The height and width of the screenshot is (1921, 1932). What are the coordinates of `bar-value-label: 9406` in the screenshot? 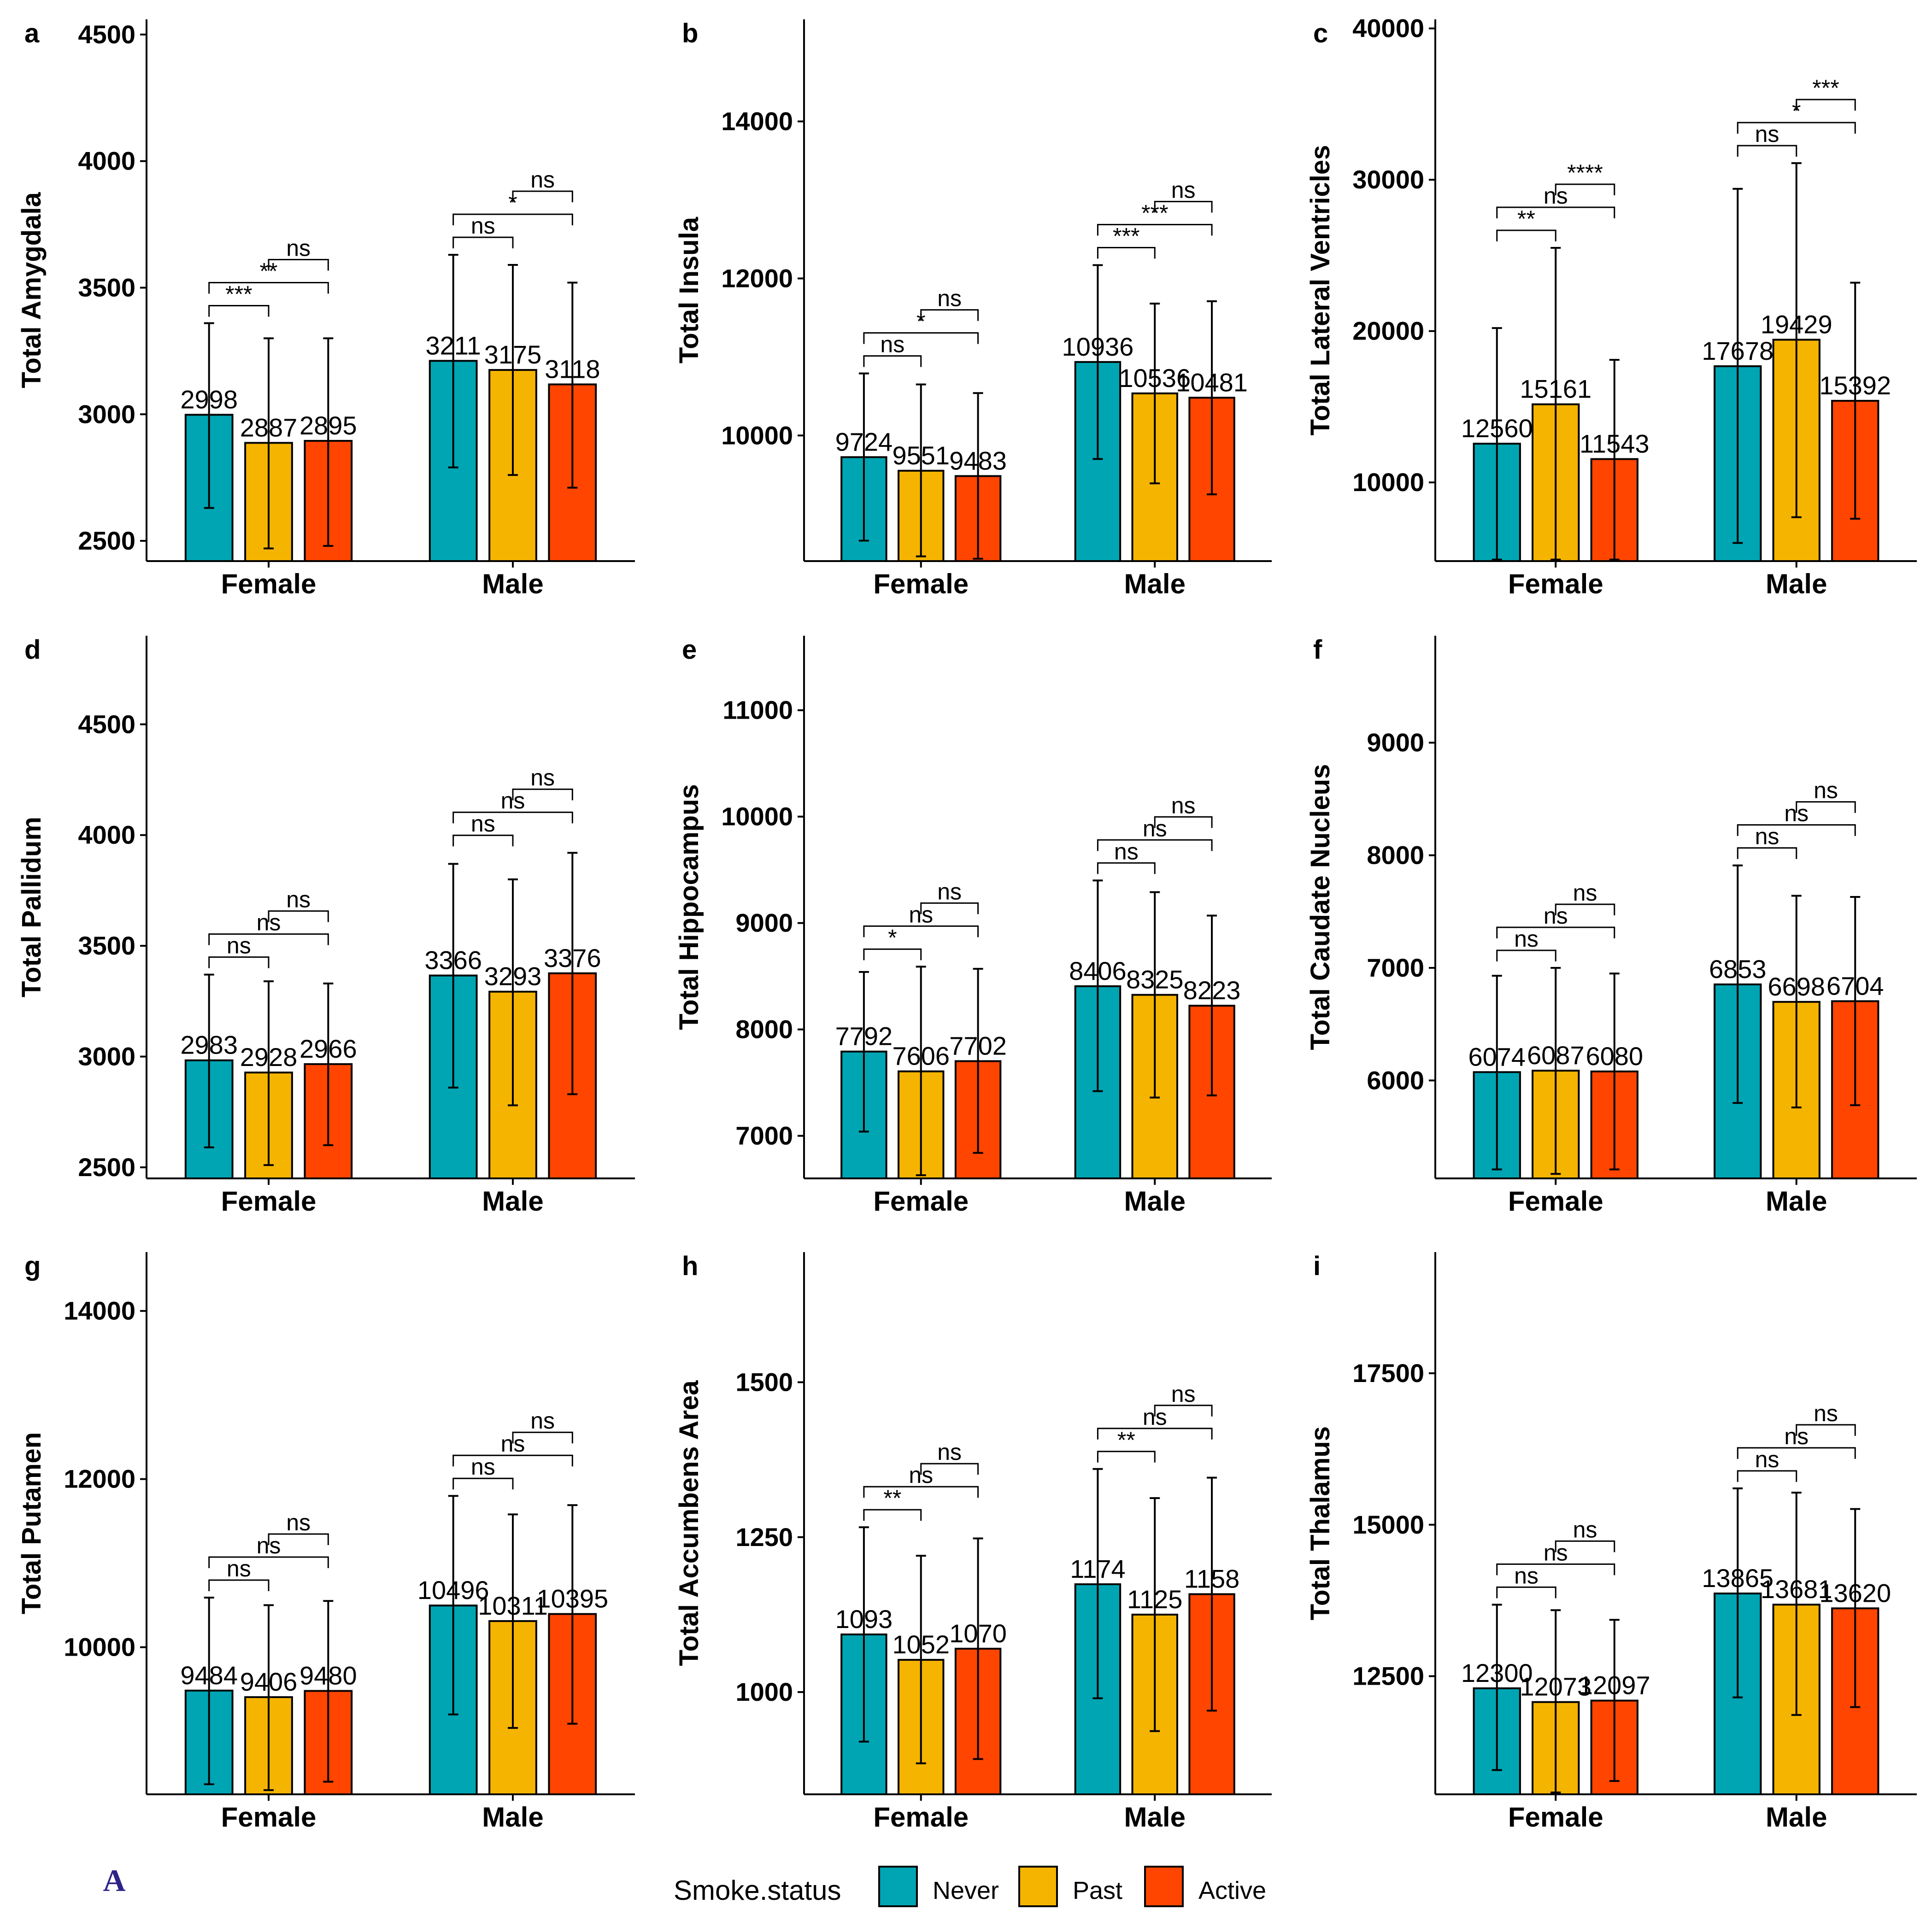 It's located at (269, 1681).